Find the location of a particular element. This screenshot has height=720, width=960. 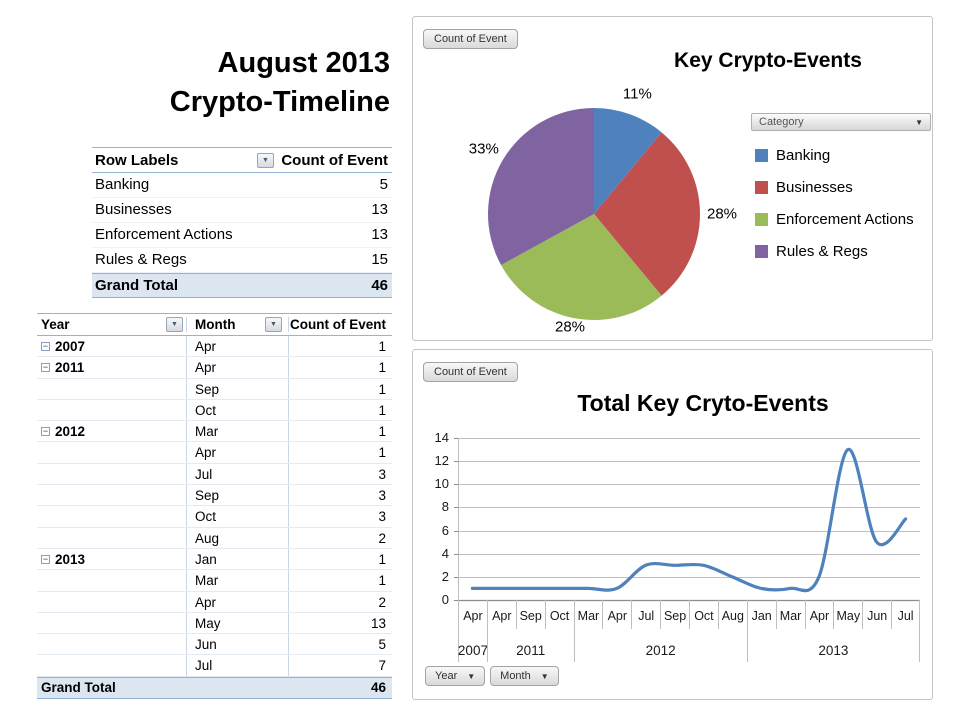

year-sort-filter-button: ▼ is located at coordinates (174, 324).